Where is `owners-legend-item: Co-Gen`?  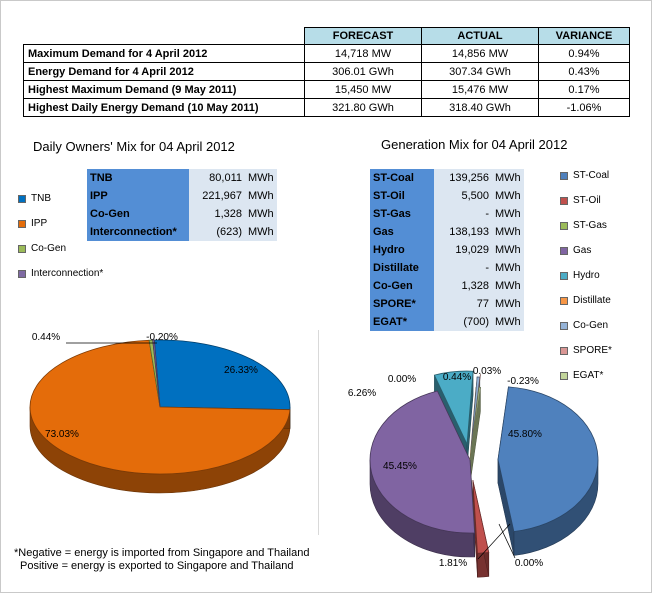 owners-legend-item: Co-Gen is located at coordinates (60, 248).